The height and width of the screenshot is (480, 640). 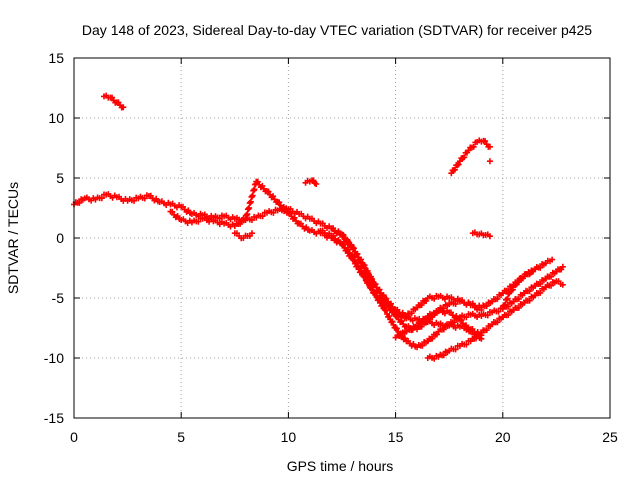 What do you see at coordinates (481, 234) in the screenshot?
I see `series-track-i` at bounding box center [481, 234].